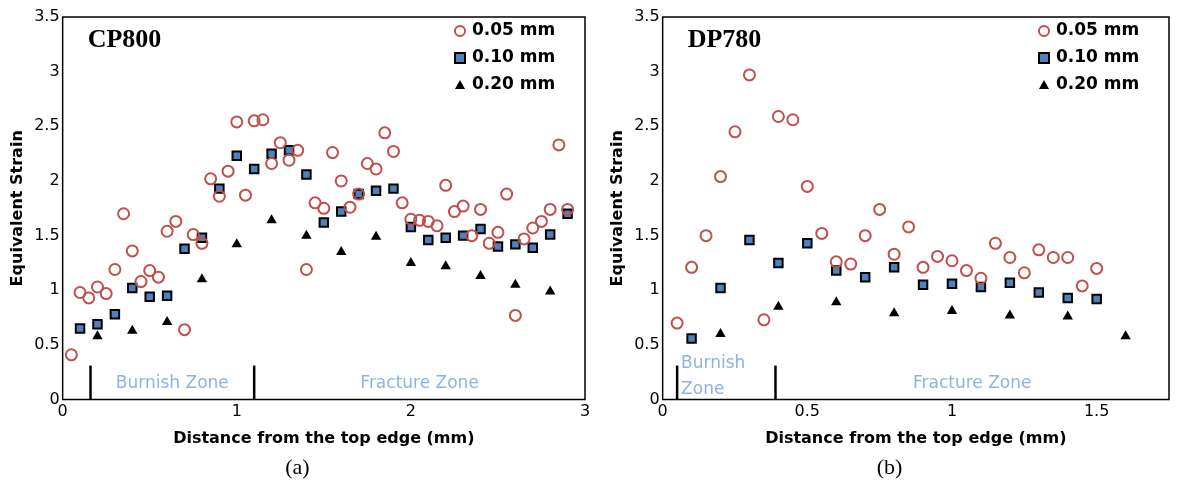 The height and width of the screenshot is (494, 1179). I want to click on x-tick-label: 1.5, so click(1096, 411).